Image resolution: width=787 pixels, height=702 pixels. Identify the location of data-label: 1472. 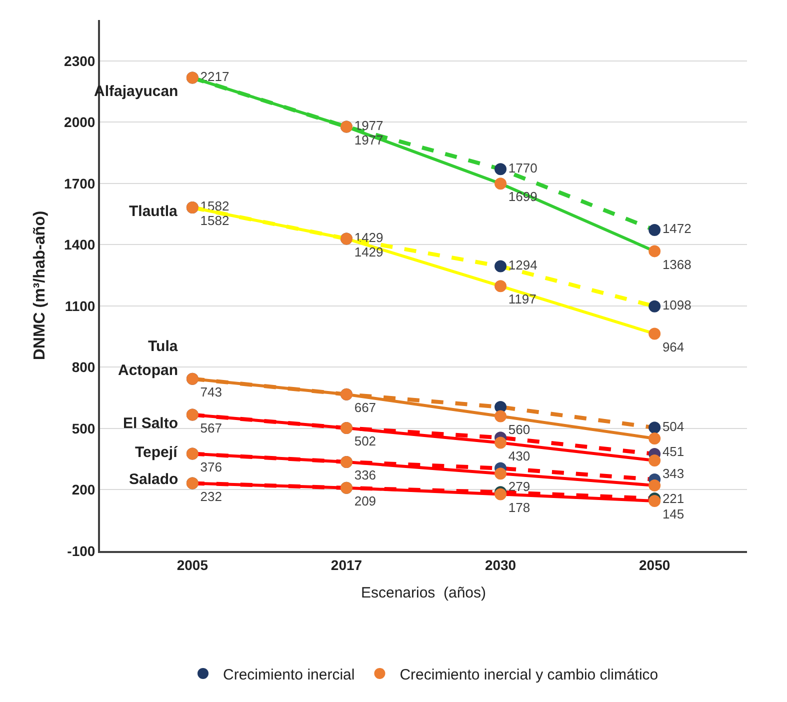
(677, 228).